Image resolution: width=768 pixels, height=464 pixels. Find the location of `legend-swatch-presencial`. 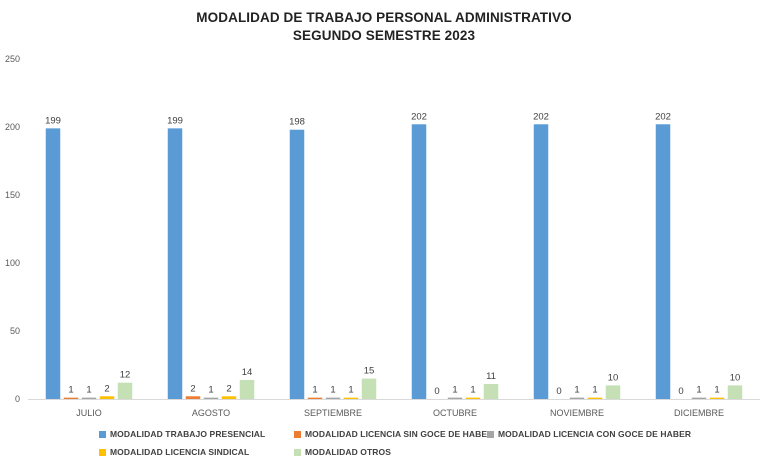

legend-swatch-presencial is located at coordinates (102, 434).